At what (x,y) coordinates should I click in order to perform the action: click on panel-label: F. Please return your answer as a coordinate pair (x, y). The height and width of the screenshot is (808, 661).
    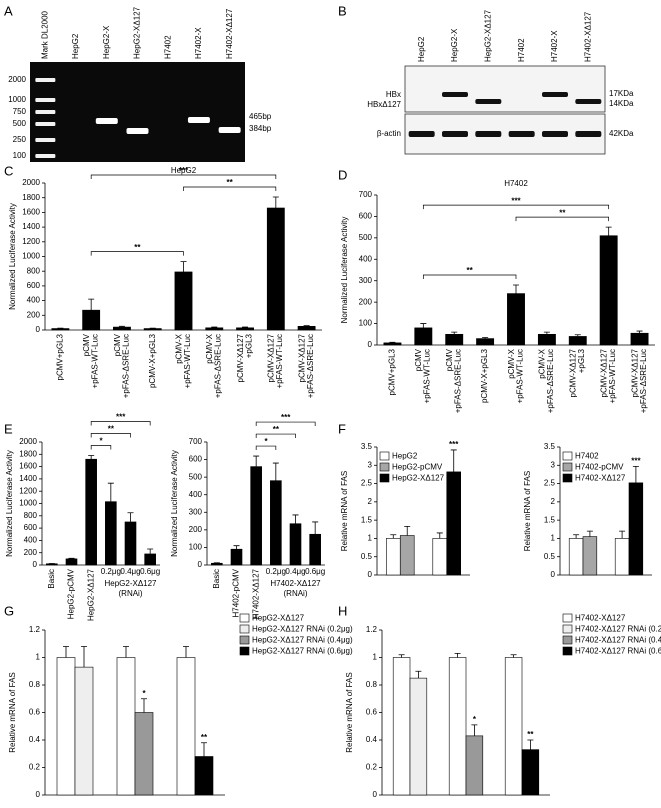
    Looking at the image, I should click on (342, 428).